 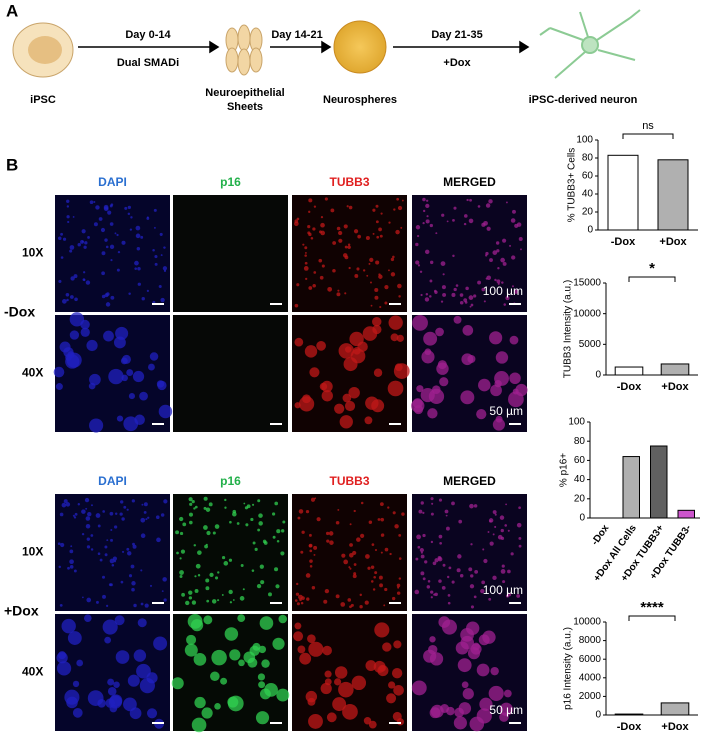 What do you see at coordinates (296, 35) in the screenshot?
I see `arrow-label: Day 14-21` at bounding box center [296, 35].